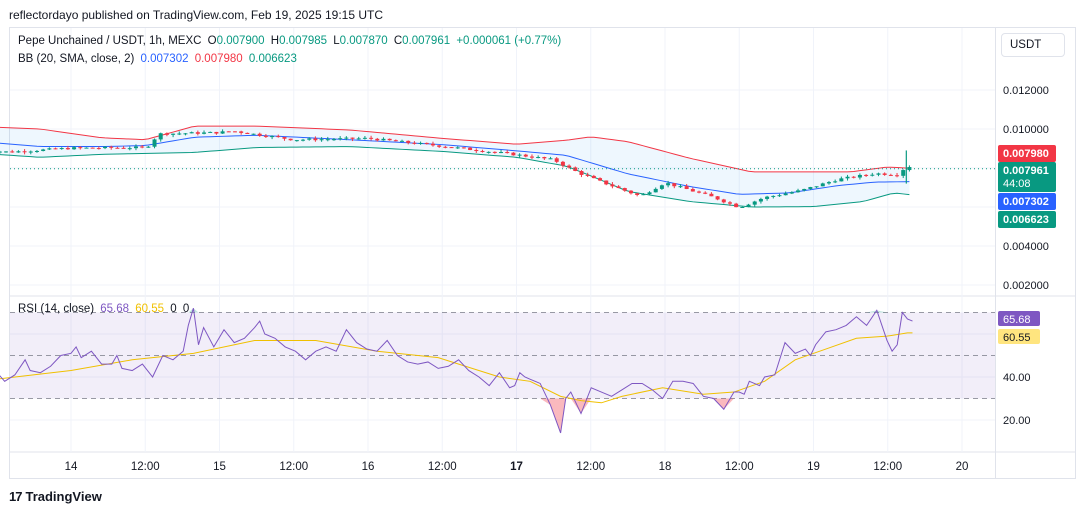 Image resolution: width=1080 pixels, height=515 pixels. What do you see at coordinates (456, 368) in the screenshot?
I see `rsi-ma-line` at bounding box center [456, 368].